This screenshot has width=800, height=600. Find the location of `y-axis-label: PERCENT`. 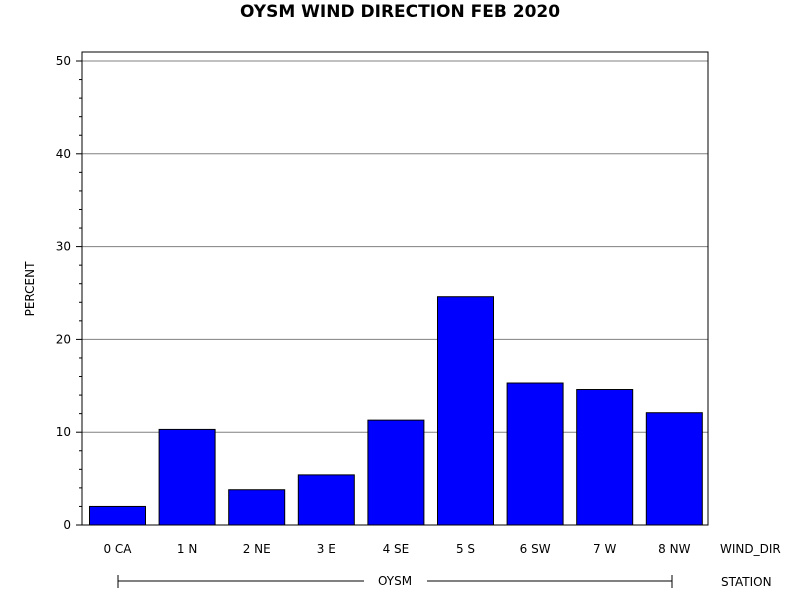

y-axis-label: PERCENT is located at coordinates (30, 288).